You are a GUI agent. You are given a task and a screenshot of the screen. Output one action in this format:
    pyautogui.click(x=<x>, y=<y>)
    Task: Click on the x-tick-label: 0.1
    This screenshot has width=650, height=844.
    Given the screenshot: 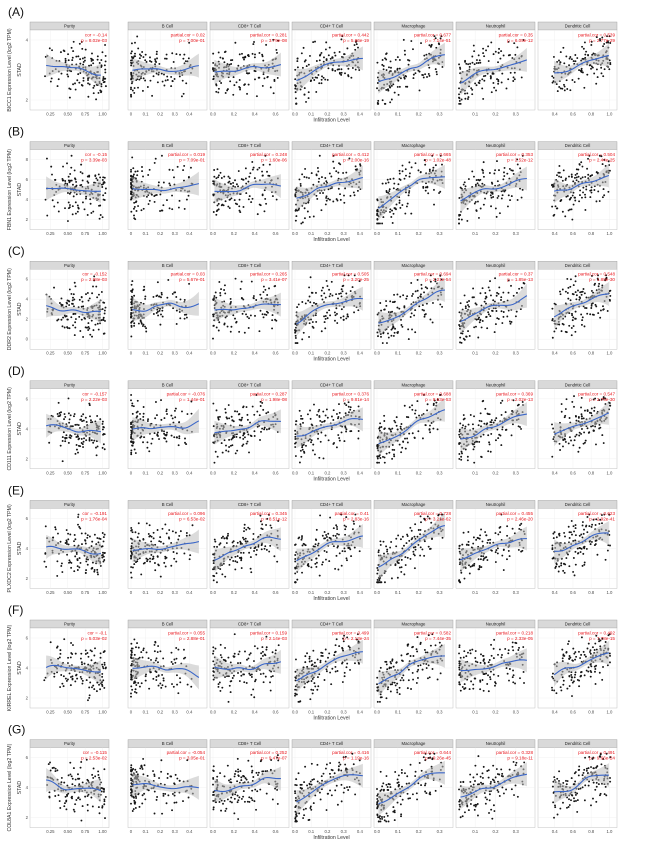 What is the action you would take?
    pyautogui.click(x=146, y=472)
    